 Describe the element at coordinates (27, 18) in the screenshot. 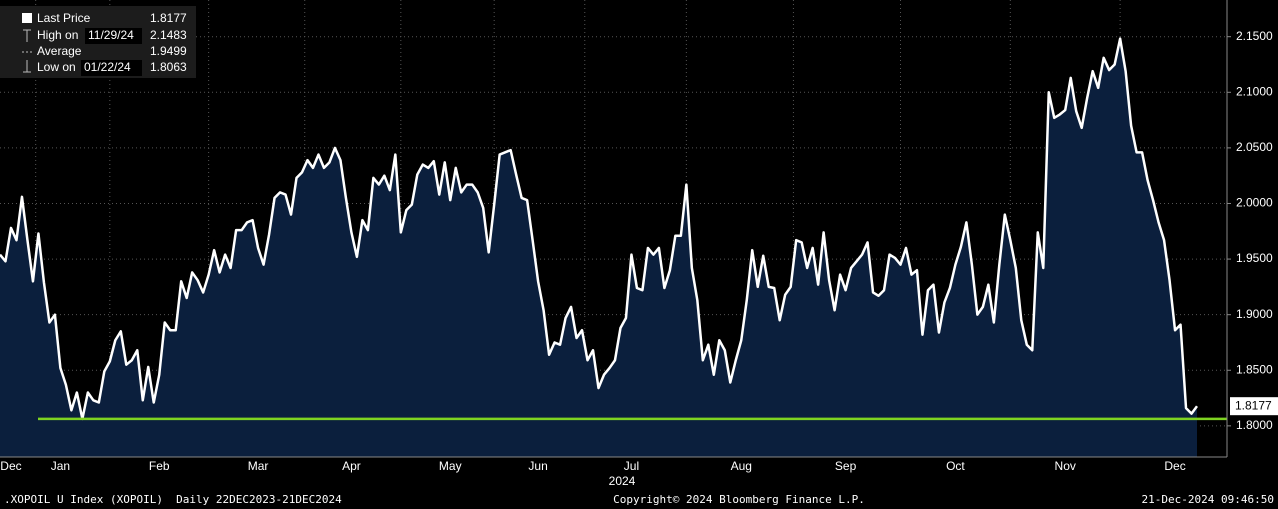

I see `legend-swatch` at that location.